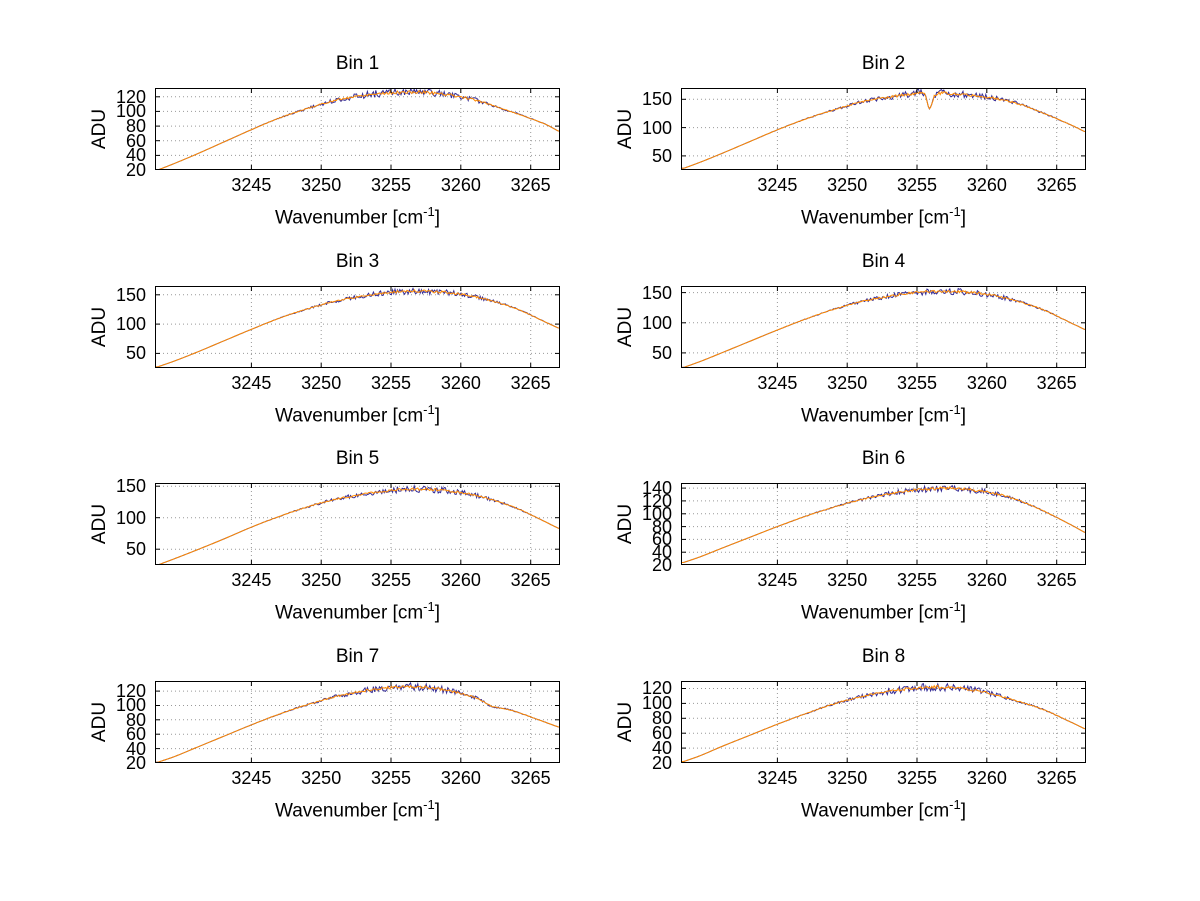 The height and width of the screenshot is (901, 1200). What do you see at coordinates (656, 488) in the screenshot?
I see `y-tick-label: 140` at bounding box center [656, 488].